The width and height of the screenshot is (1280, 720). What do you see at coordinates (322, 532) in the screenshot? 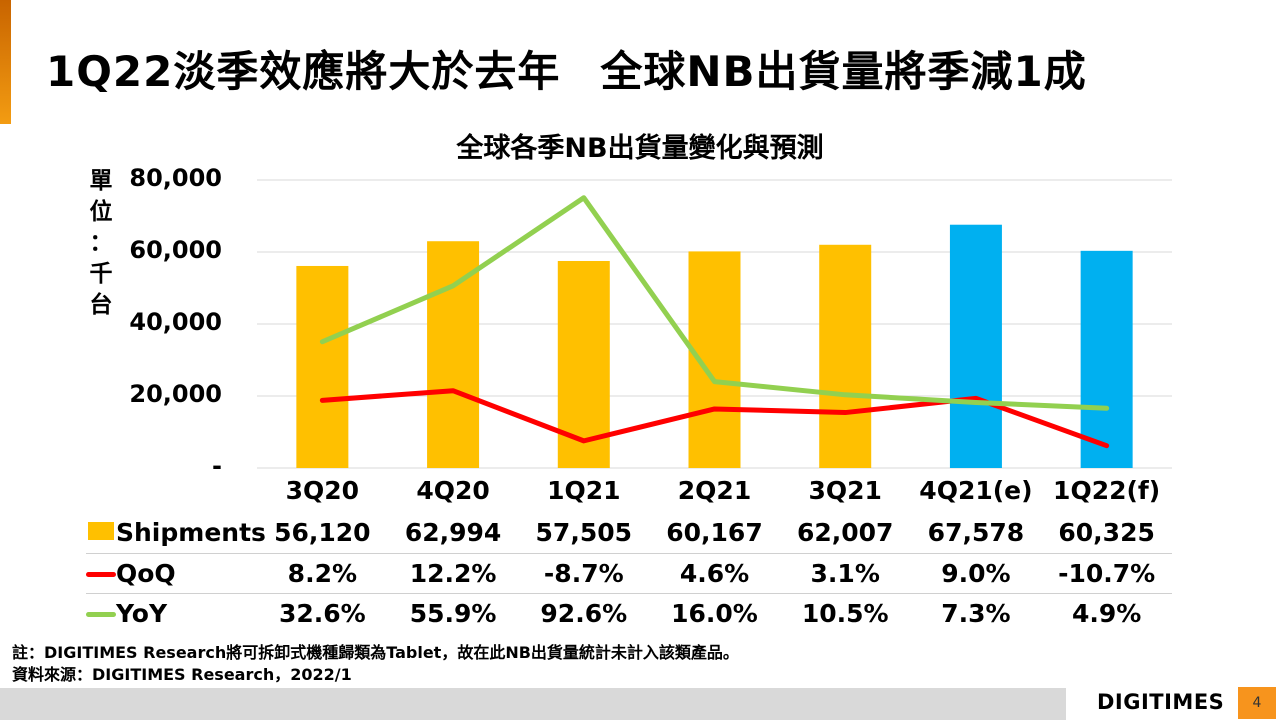
I see `shipments-cell: 56,120` at bounding box center [322, 532].